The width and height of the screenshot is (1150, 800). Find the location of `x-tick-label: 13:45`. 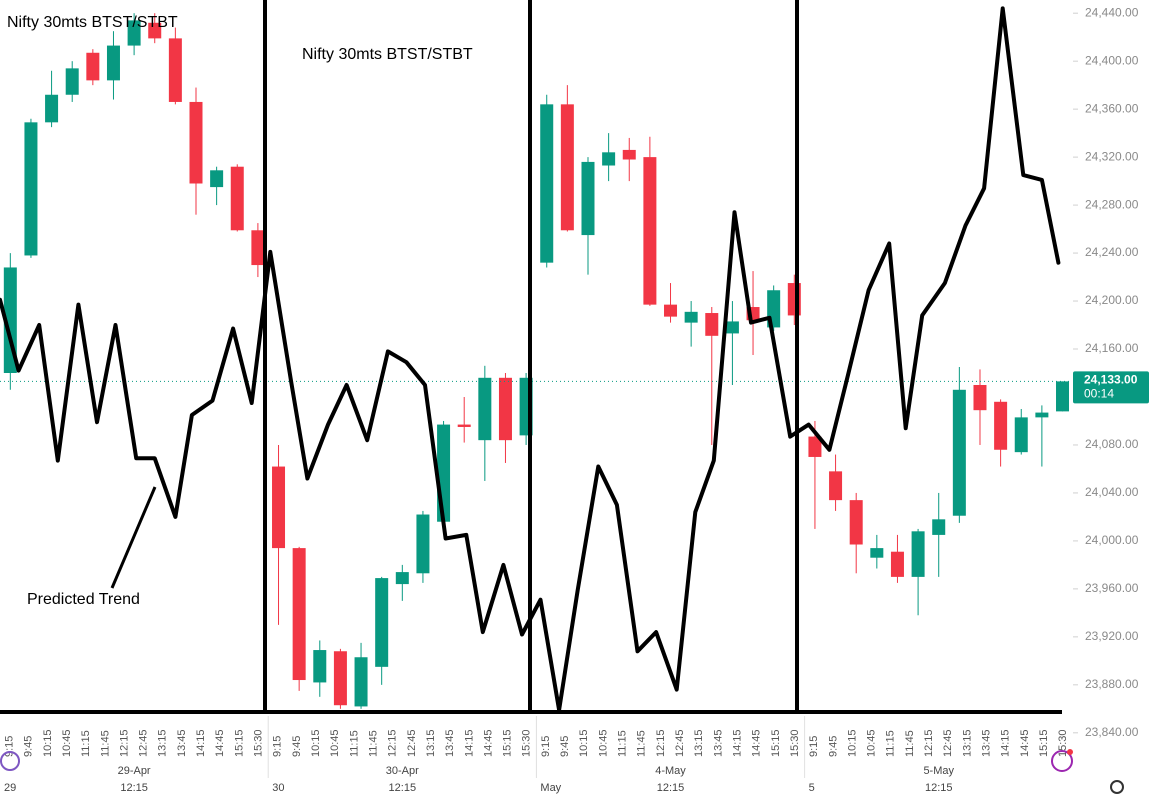

x-tick-label: 13:45 is located at coordinates (182, 743).